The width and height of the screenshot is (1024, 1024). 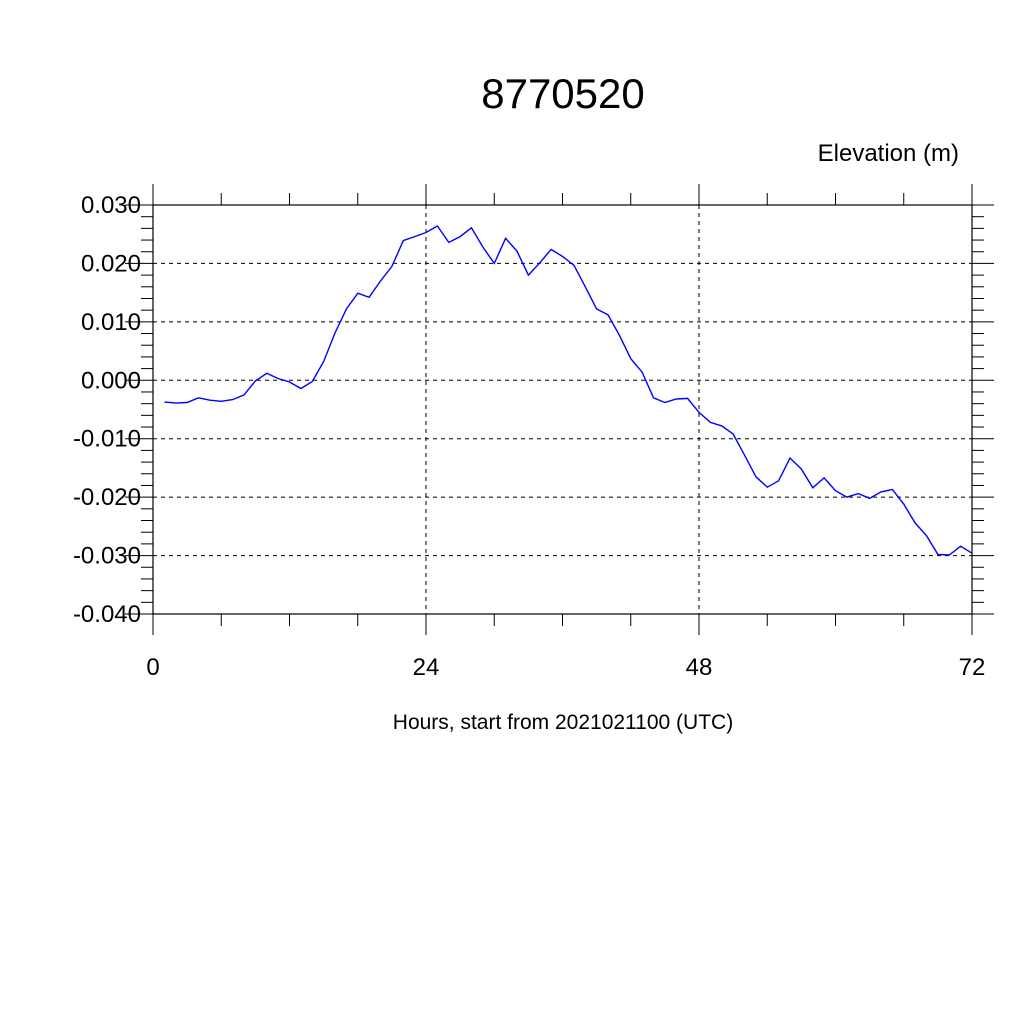 I want to click on y-tick-label: 0.010, so click(x=111, y=322).